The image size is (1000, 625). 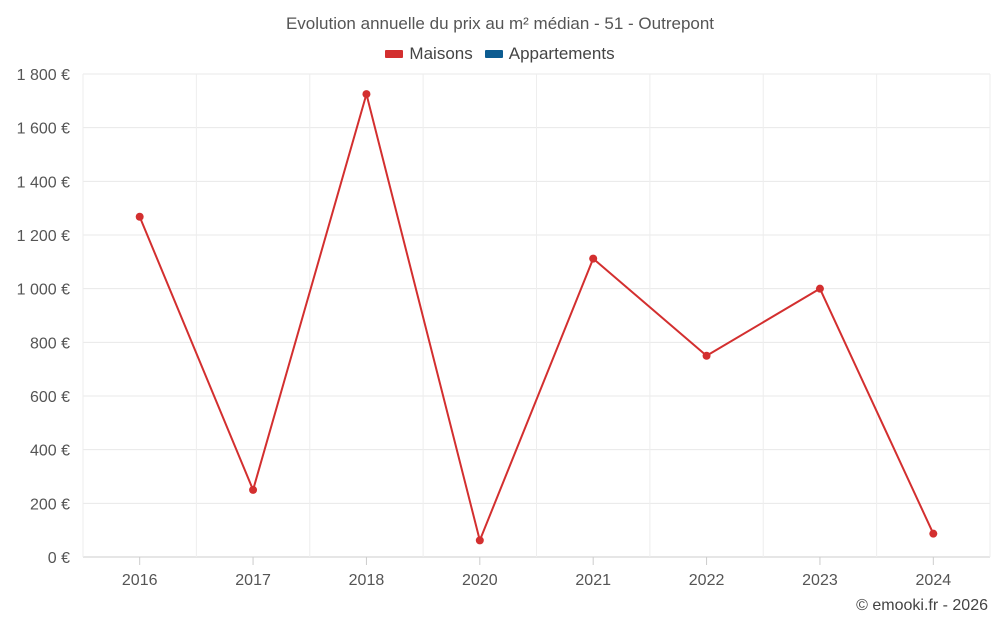 What do you see at coordinates (441, 53) in the screenshot?
I see `legend-label-maisons: Maisons` at bounding box center [441, 53].